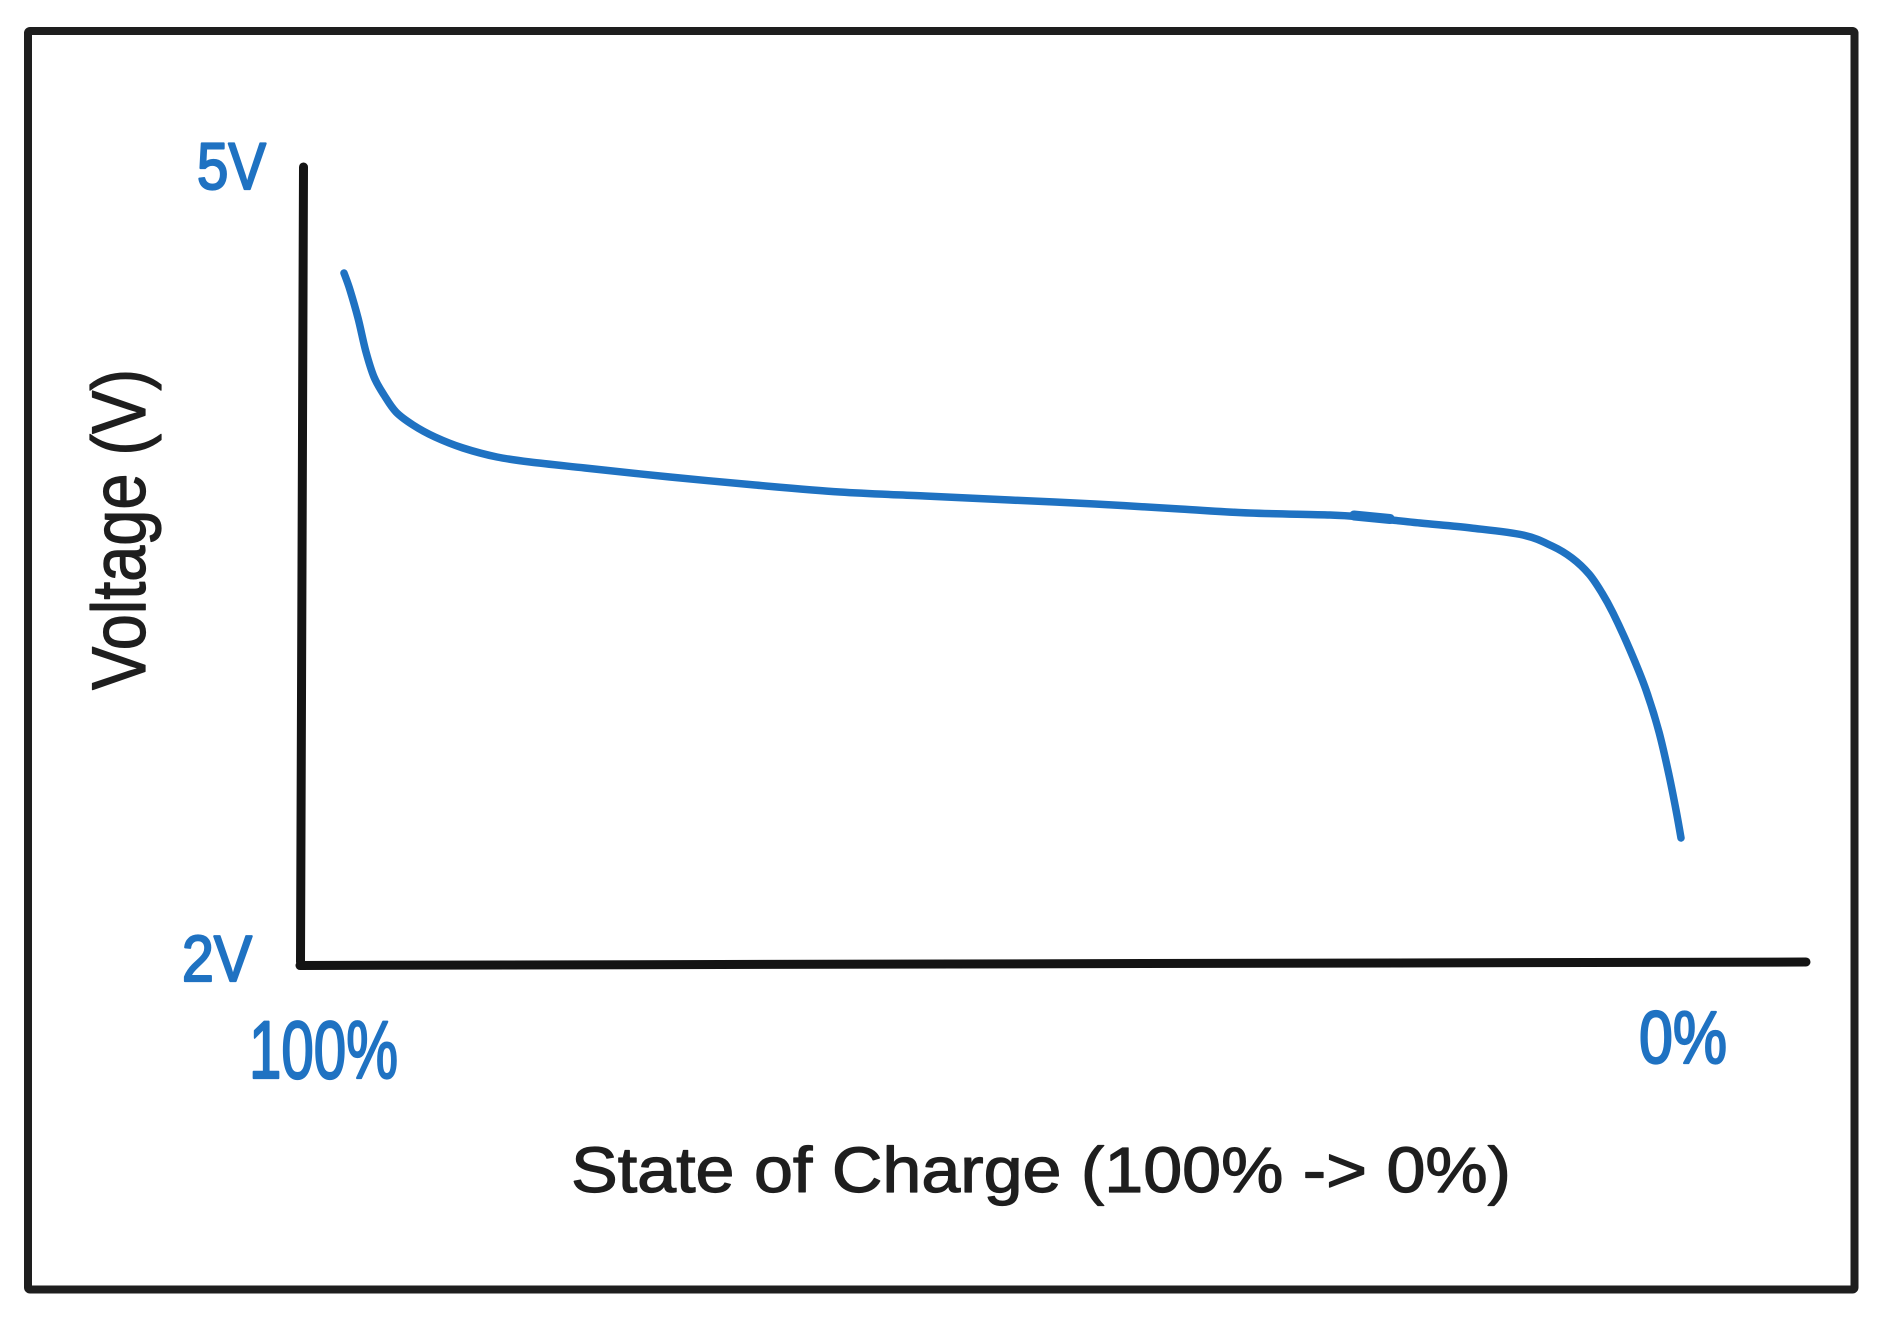 This screenshot has height=1320, width=1883. What do you see at coordinates (1683, 1037) in the screenshot?
I see `svg-text: 0%` at bounding box center [1683, 1037].